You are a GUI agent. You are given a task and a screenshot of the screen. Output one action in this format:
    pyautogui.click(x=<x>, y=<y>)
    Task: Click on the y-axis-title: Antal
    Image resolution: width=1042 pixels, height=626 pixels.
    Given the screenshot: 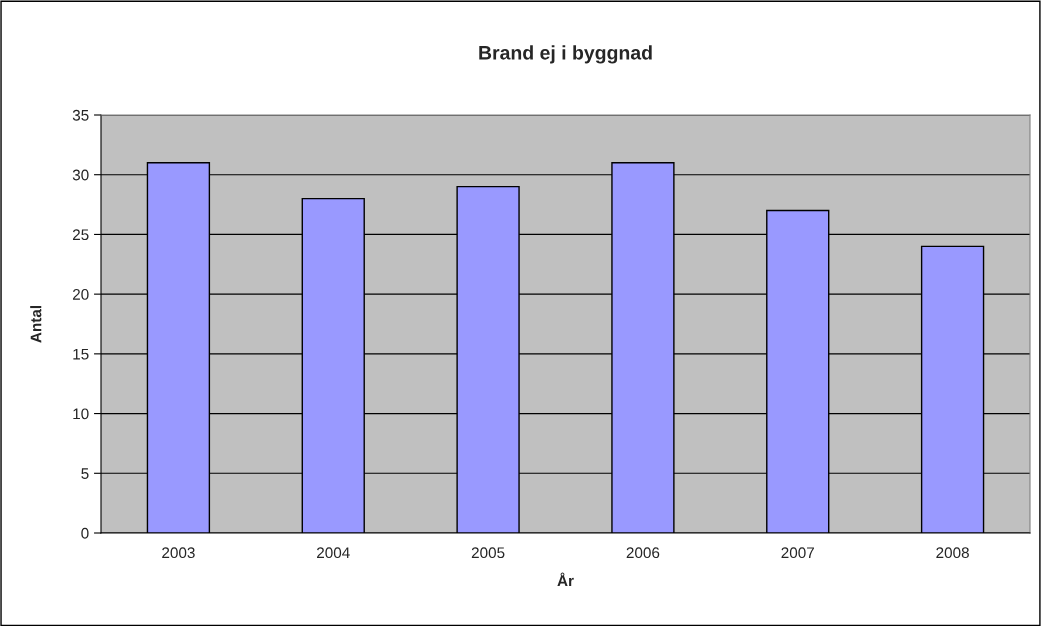 What is the action you would take?
    pyautogui.click(x=36, y=324)
    